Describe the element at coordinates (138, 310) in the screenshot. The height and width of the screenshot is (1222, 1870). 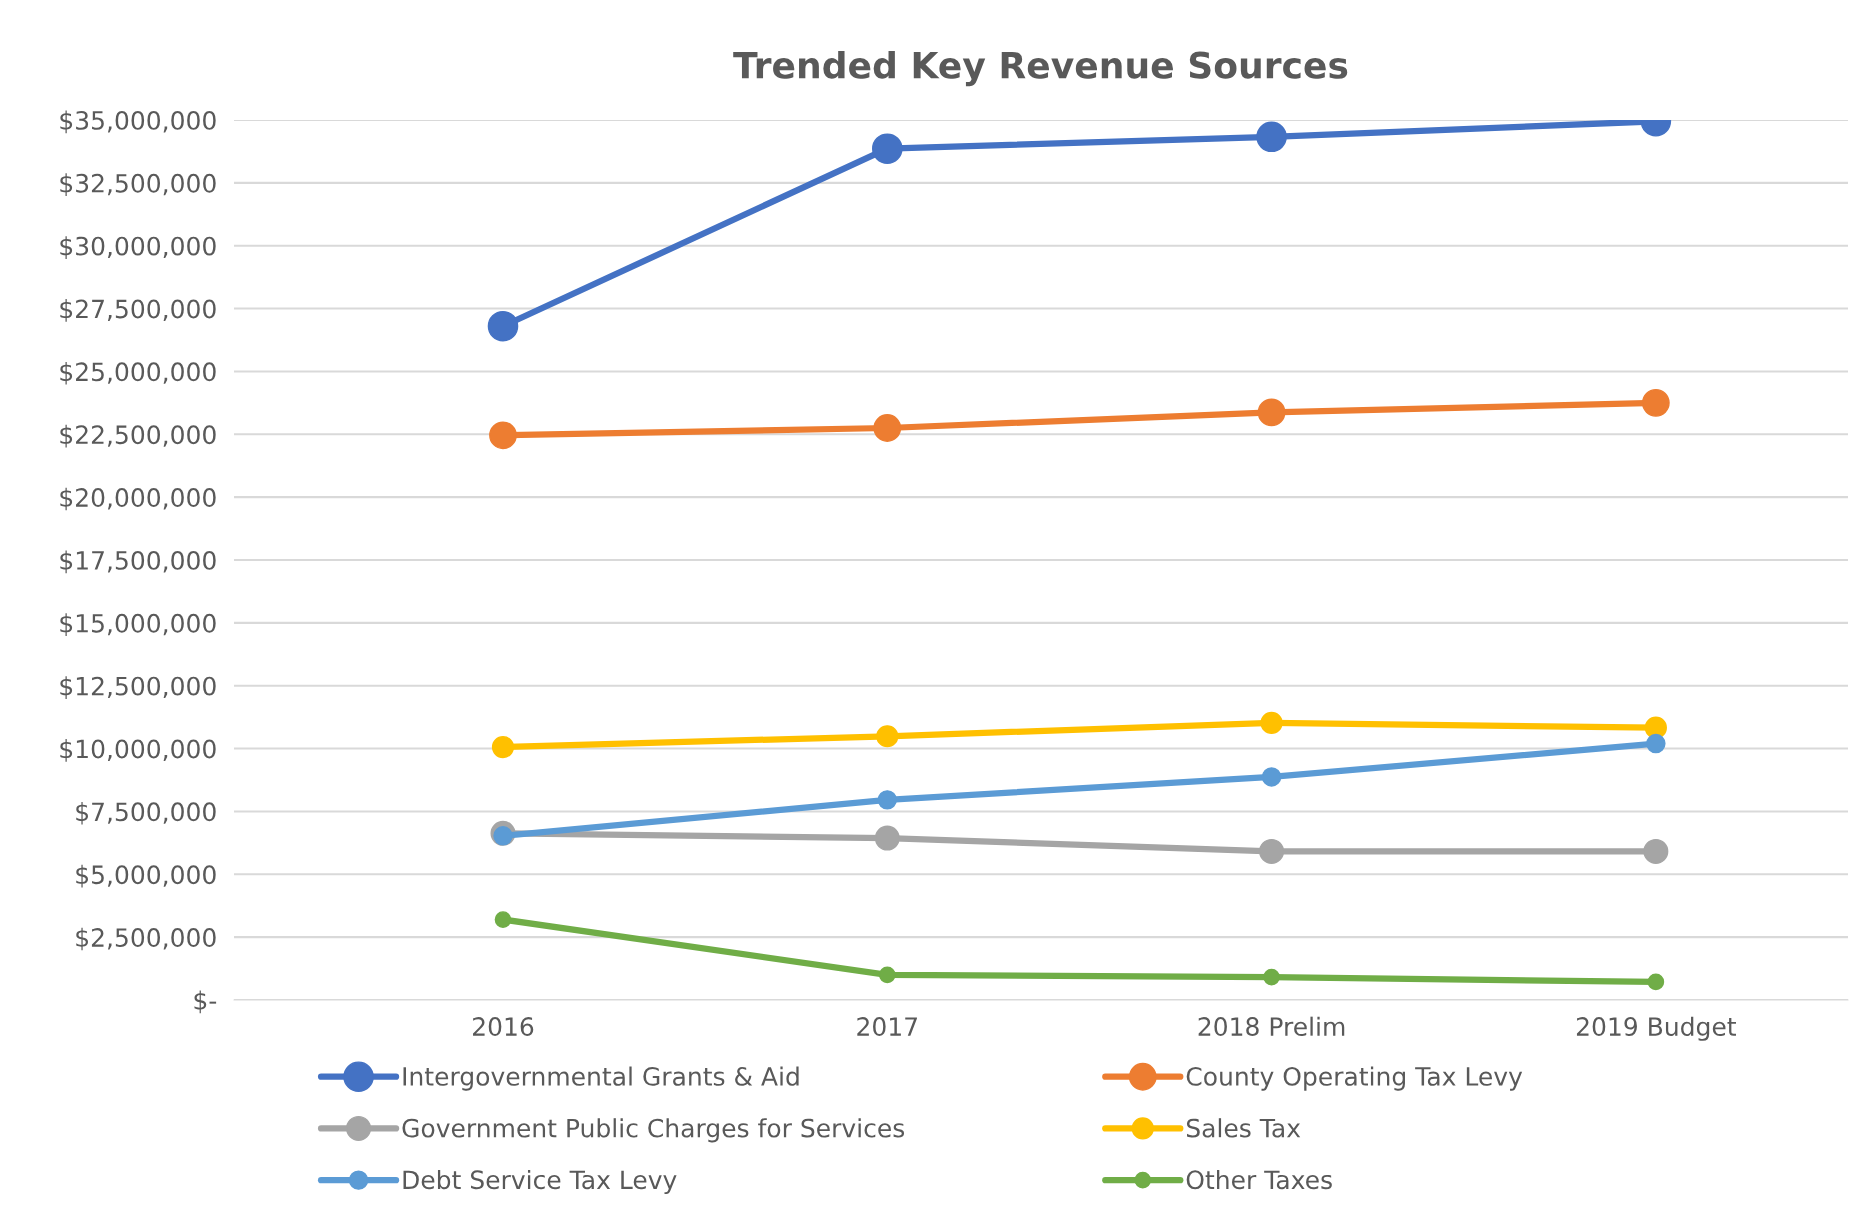
I see `y-tick-label: $27,500,000` at that location.